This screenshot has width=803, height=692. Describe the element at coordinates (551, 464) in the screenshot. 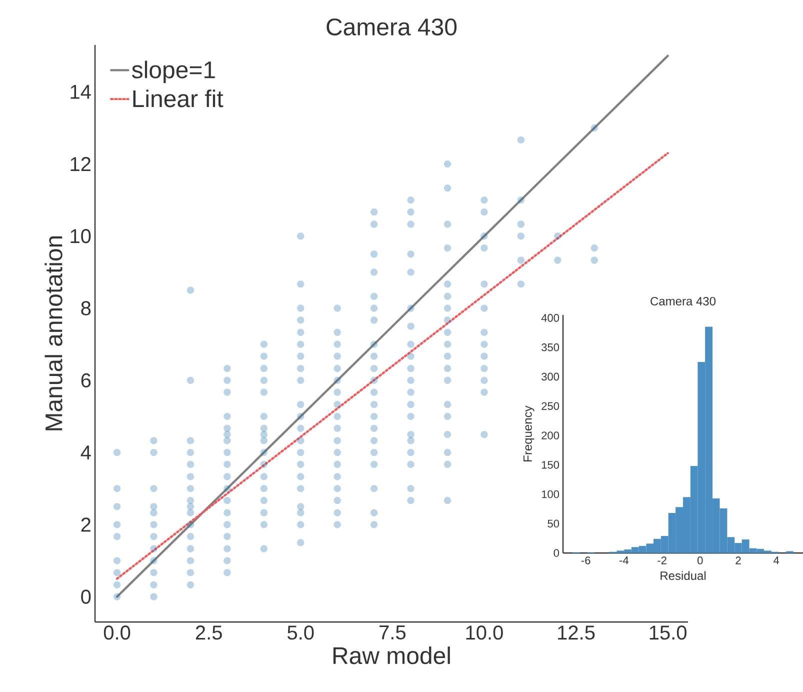

I see `y-tick-label: 150` at that location.